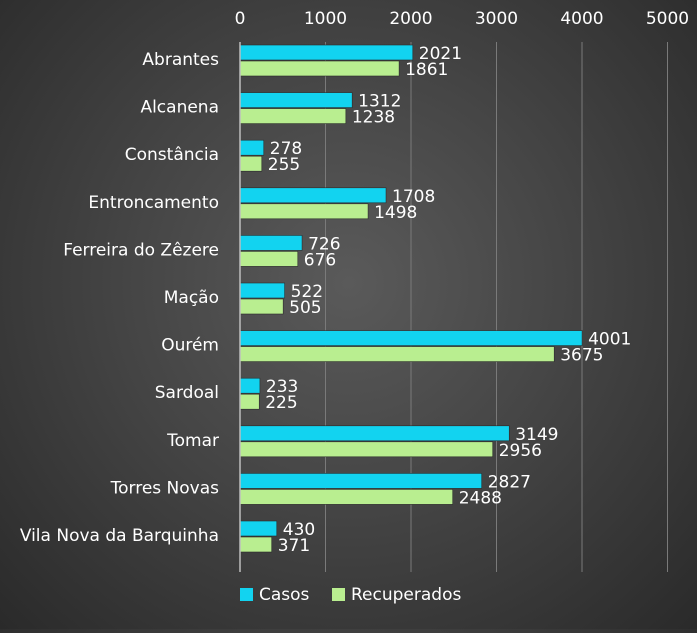 The width and height of the screenshot is (697, 633). I want to click on data-label: 3675, so click(581, 356).